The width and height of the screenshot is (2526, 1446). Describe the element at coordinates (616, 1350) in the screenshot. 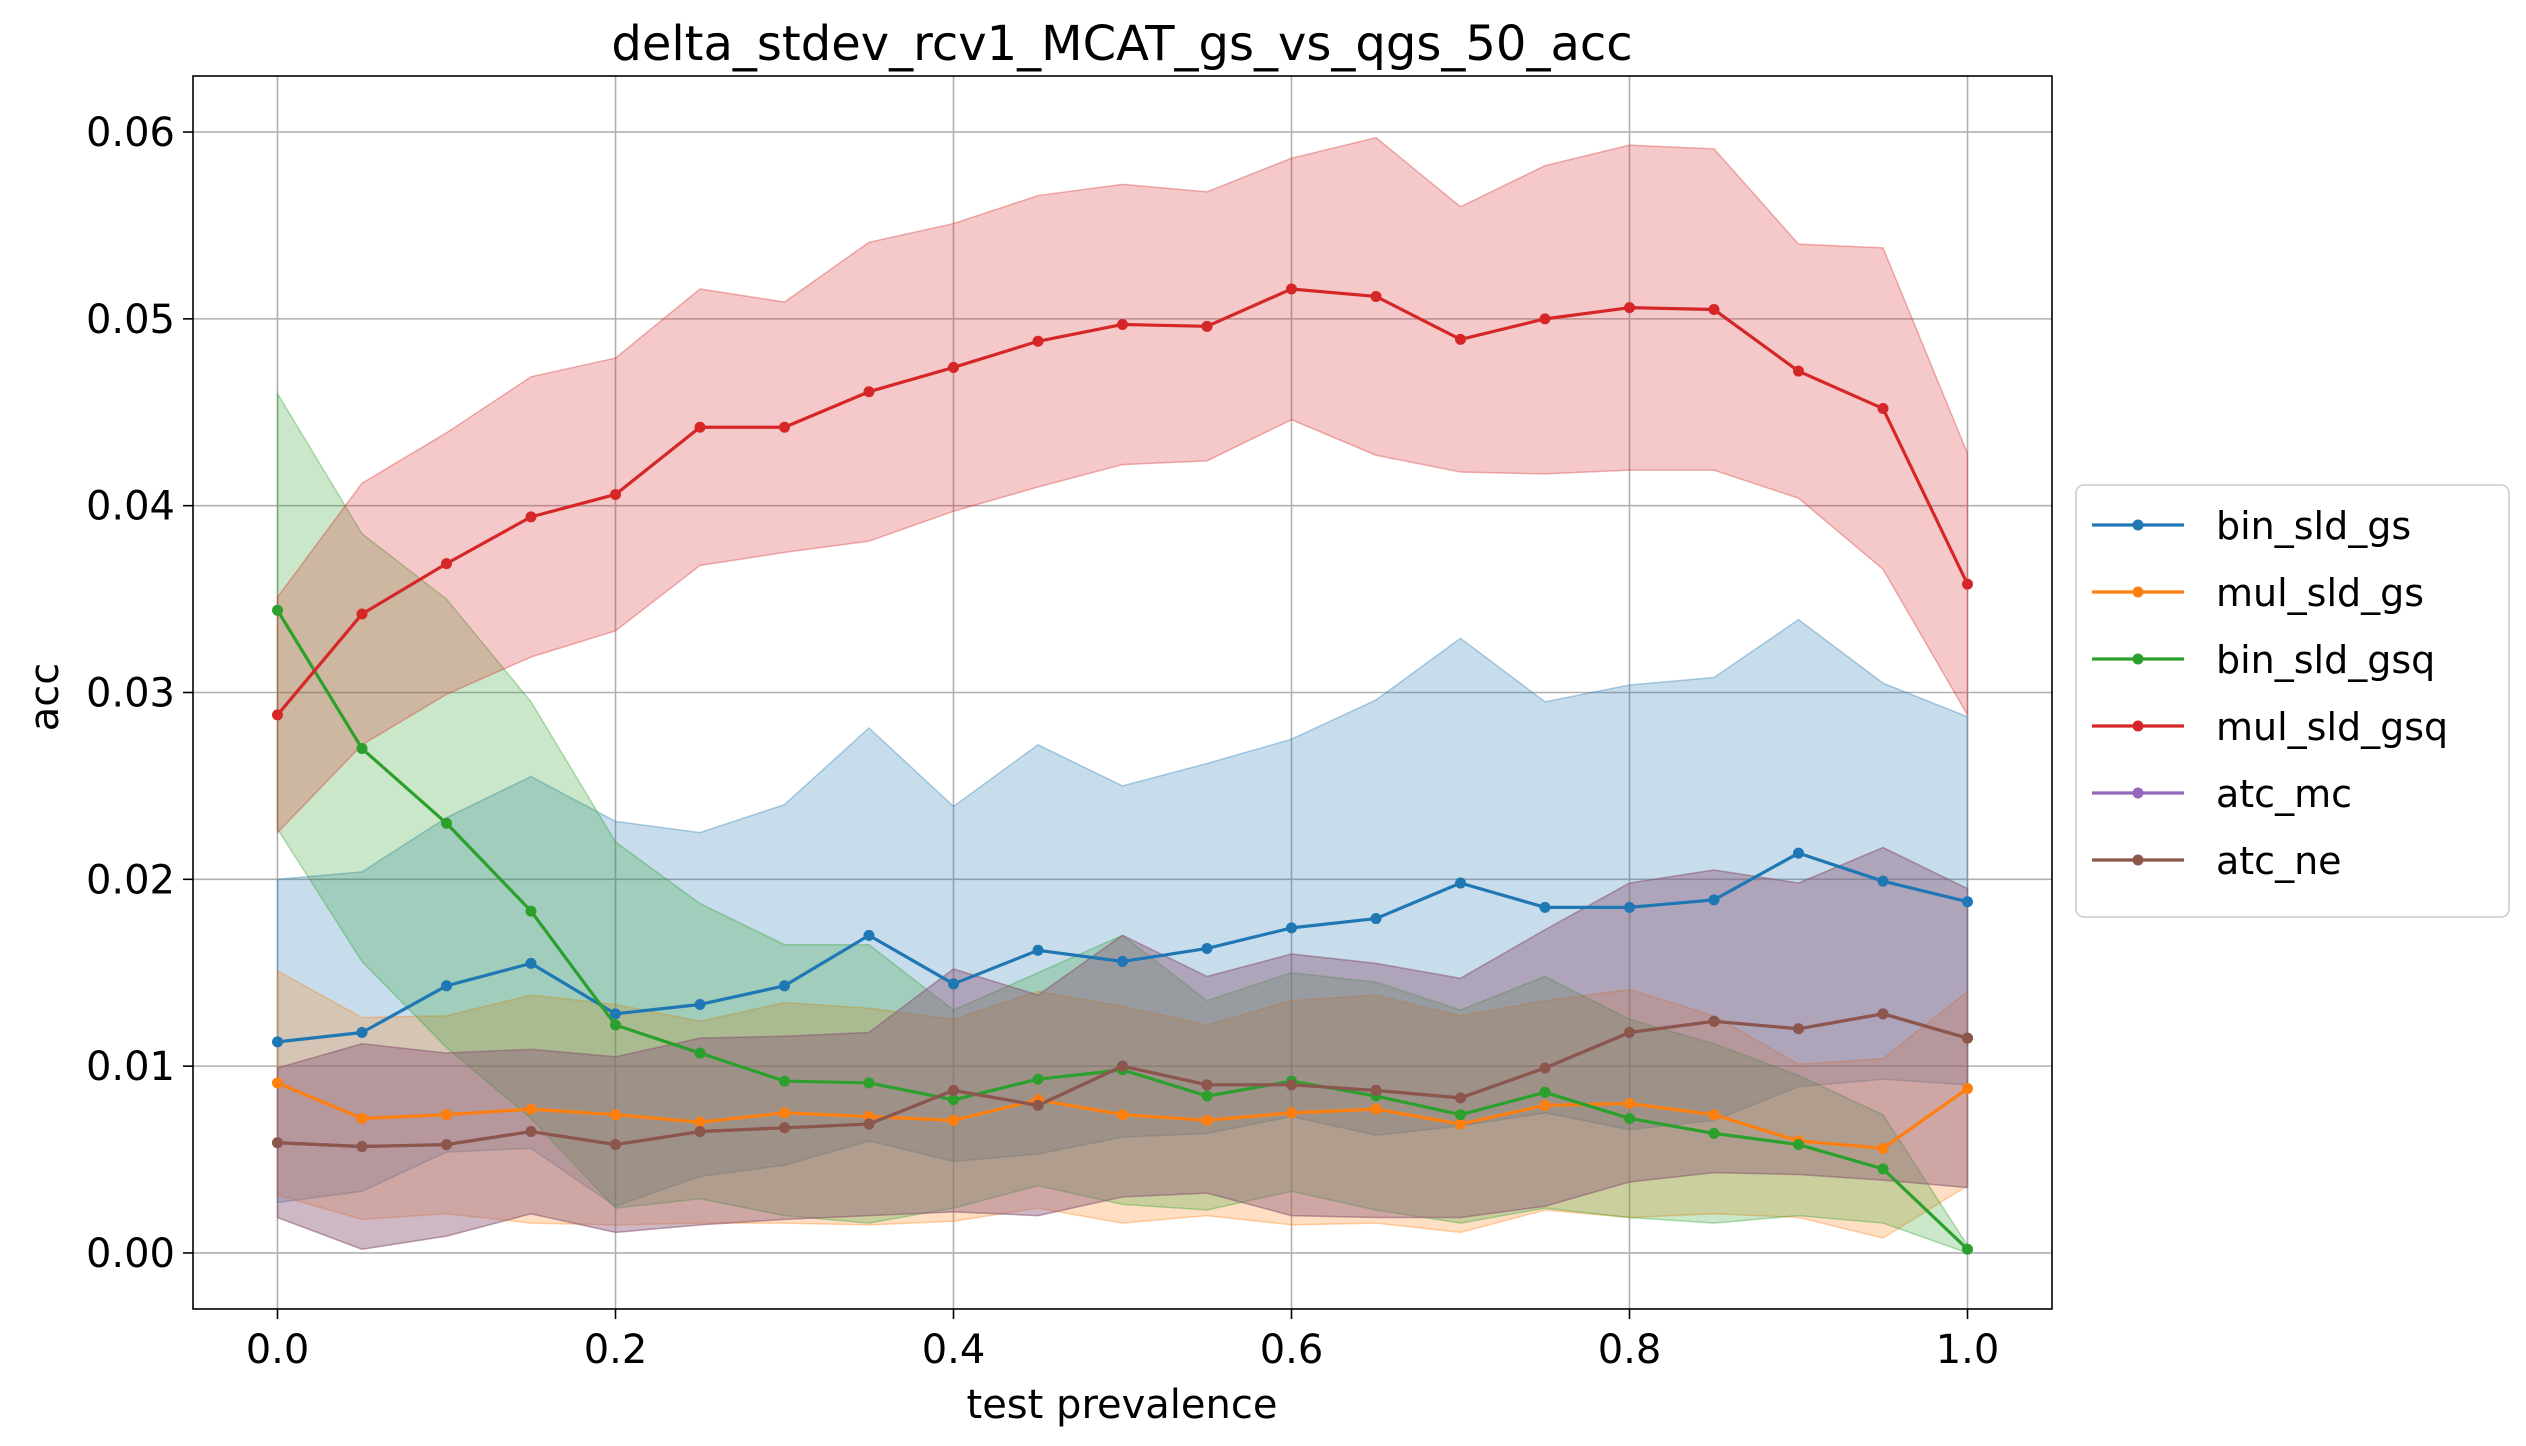

I see `x-tick-label-1: 0.2` at that location.